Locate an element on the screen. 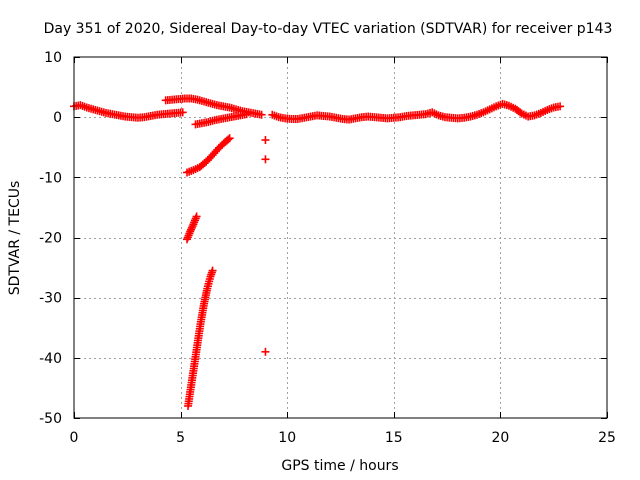  y-tick-label: -20 is located at coordinates (50, 239).